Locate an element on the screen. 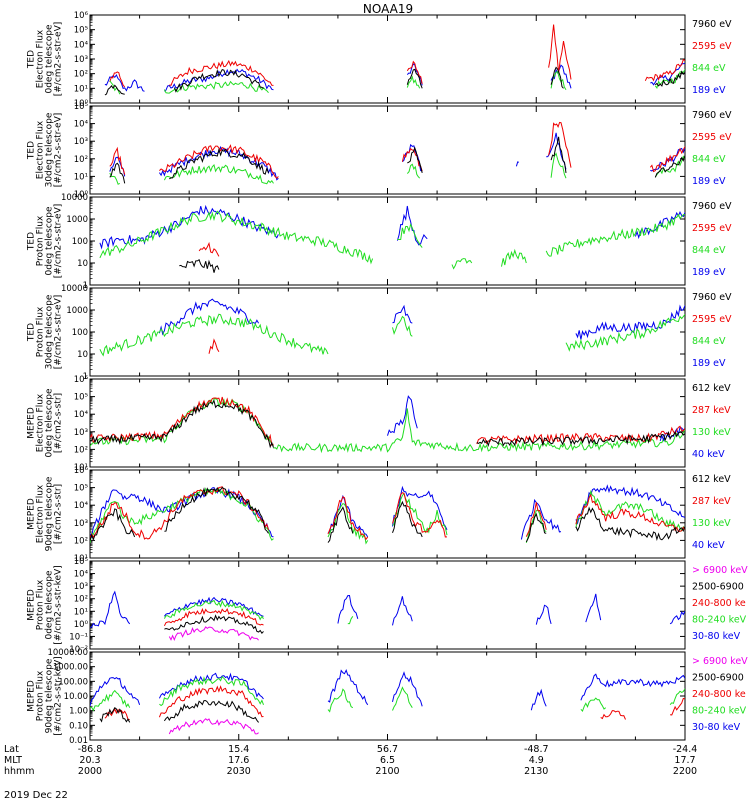 This screenshot has width=750, height=800. y-tick-label: 10² is located at coordinates (81, 450).